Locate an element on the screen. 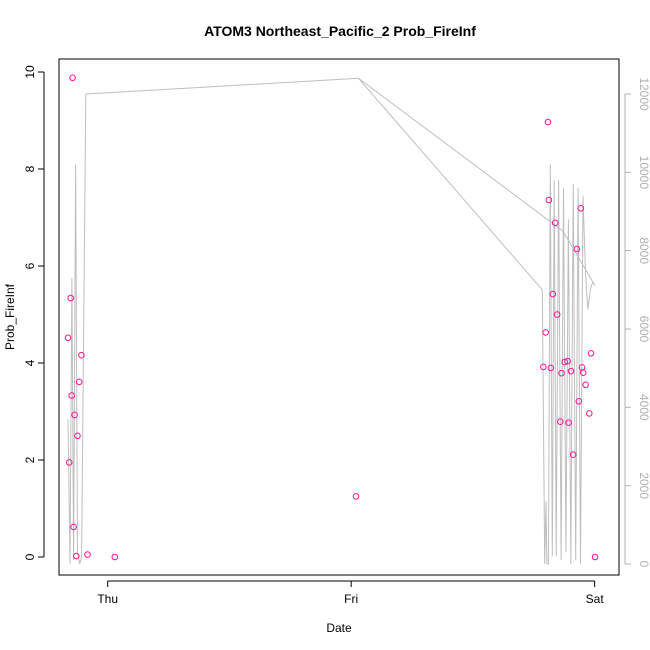  y-tick-label: 8 is located at coordinates (30, 168).